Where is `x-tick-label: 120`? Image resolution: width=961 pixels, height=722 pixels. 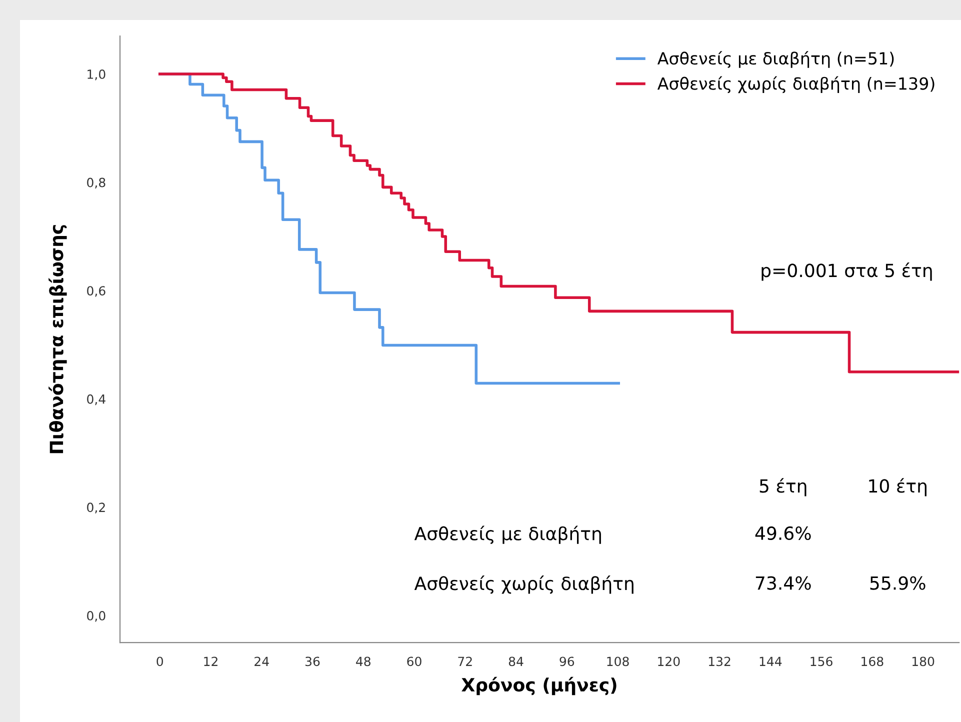 x-tick-label: 120 is located at coordinates (669, 661).